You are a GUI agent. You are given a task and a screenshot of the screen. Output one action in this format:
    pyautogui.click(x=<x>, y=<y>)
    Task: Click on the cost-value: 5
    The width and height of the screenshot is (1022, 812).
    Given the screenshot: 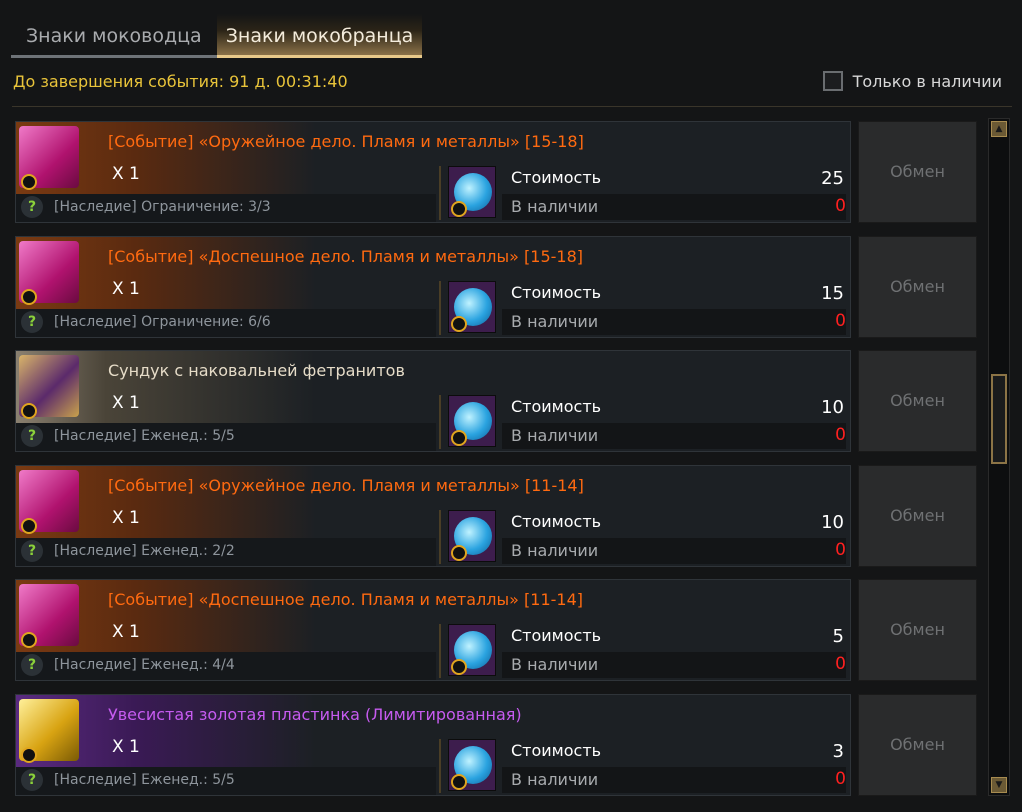 What is the action you would take?
    pyautogui.click(x=838, y=636)
    